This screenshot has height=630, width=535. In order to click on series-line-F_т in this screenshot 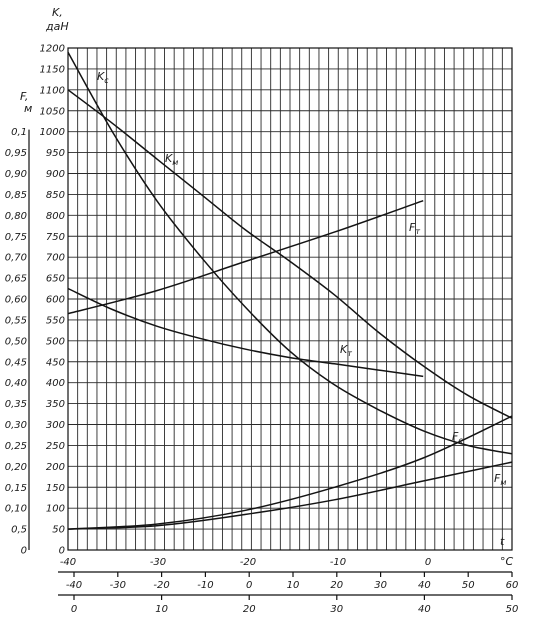, I will do `click(245, 257)`.